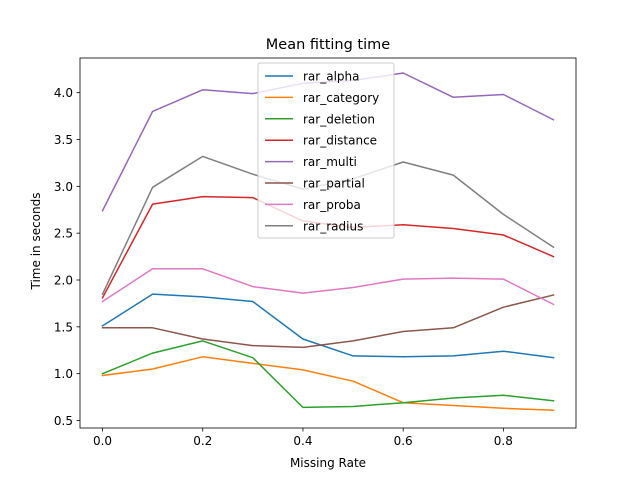 The image size is (640, 480). I want to click on legend-label-rar_multi: rar_multi, so click(330, 162).